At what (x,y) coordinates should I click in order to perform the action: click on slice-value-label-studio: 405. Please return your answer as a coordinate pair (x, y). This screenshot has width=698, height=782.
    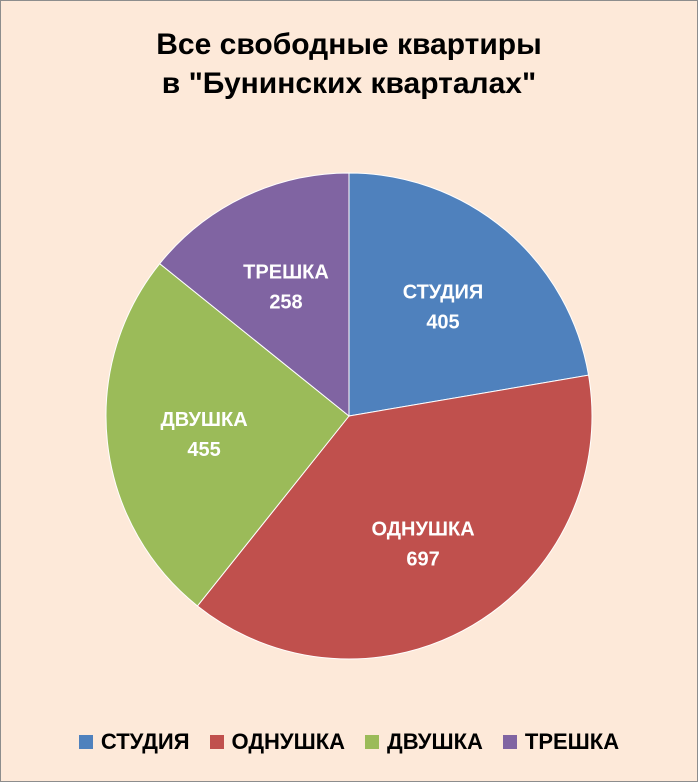
    Looking at the image, I should click on (442, 323).